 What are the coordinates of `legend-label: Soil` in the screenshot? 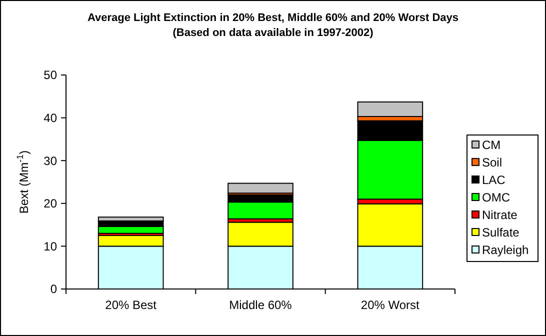 It's located at (492, 163).